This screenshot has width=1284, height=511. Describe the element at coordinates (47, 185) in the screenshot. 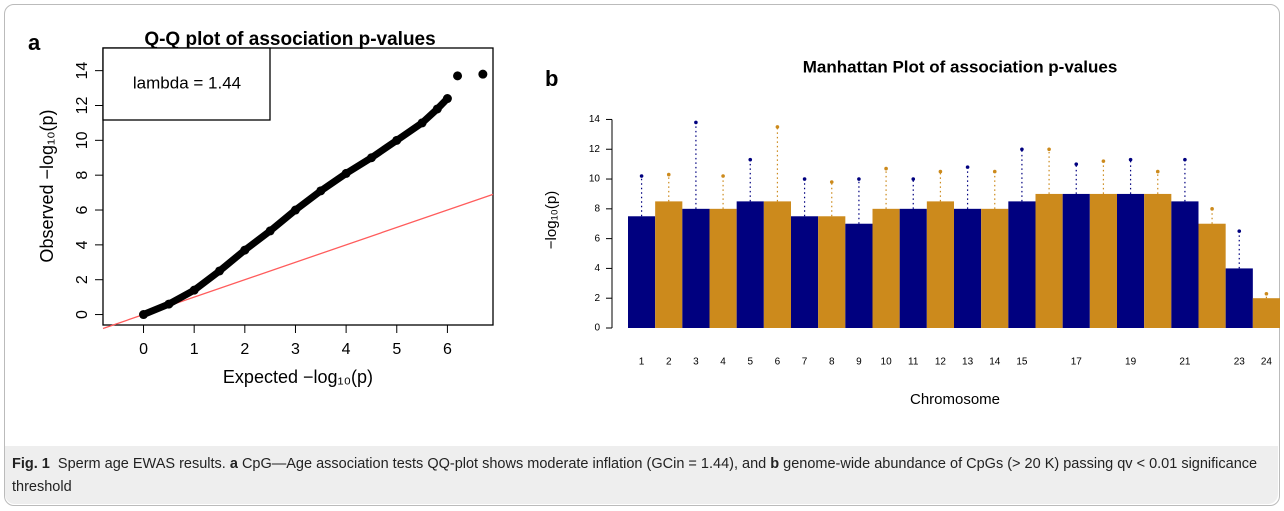

I see `y-axis-label: Observed −log₁₀(p)` at that location.